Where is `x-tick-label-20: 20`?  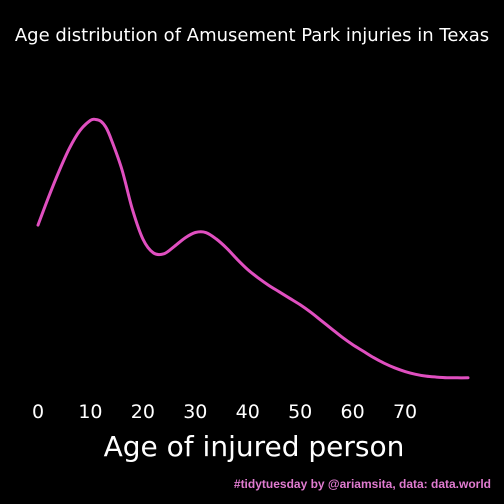
x-tick-label-20: 20 is located at coordinates (143, 412).